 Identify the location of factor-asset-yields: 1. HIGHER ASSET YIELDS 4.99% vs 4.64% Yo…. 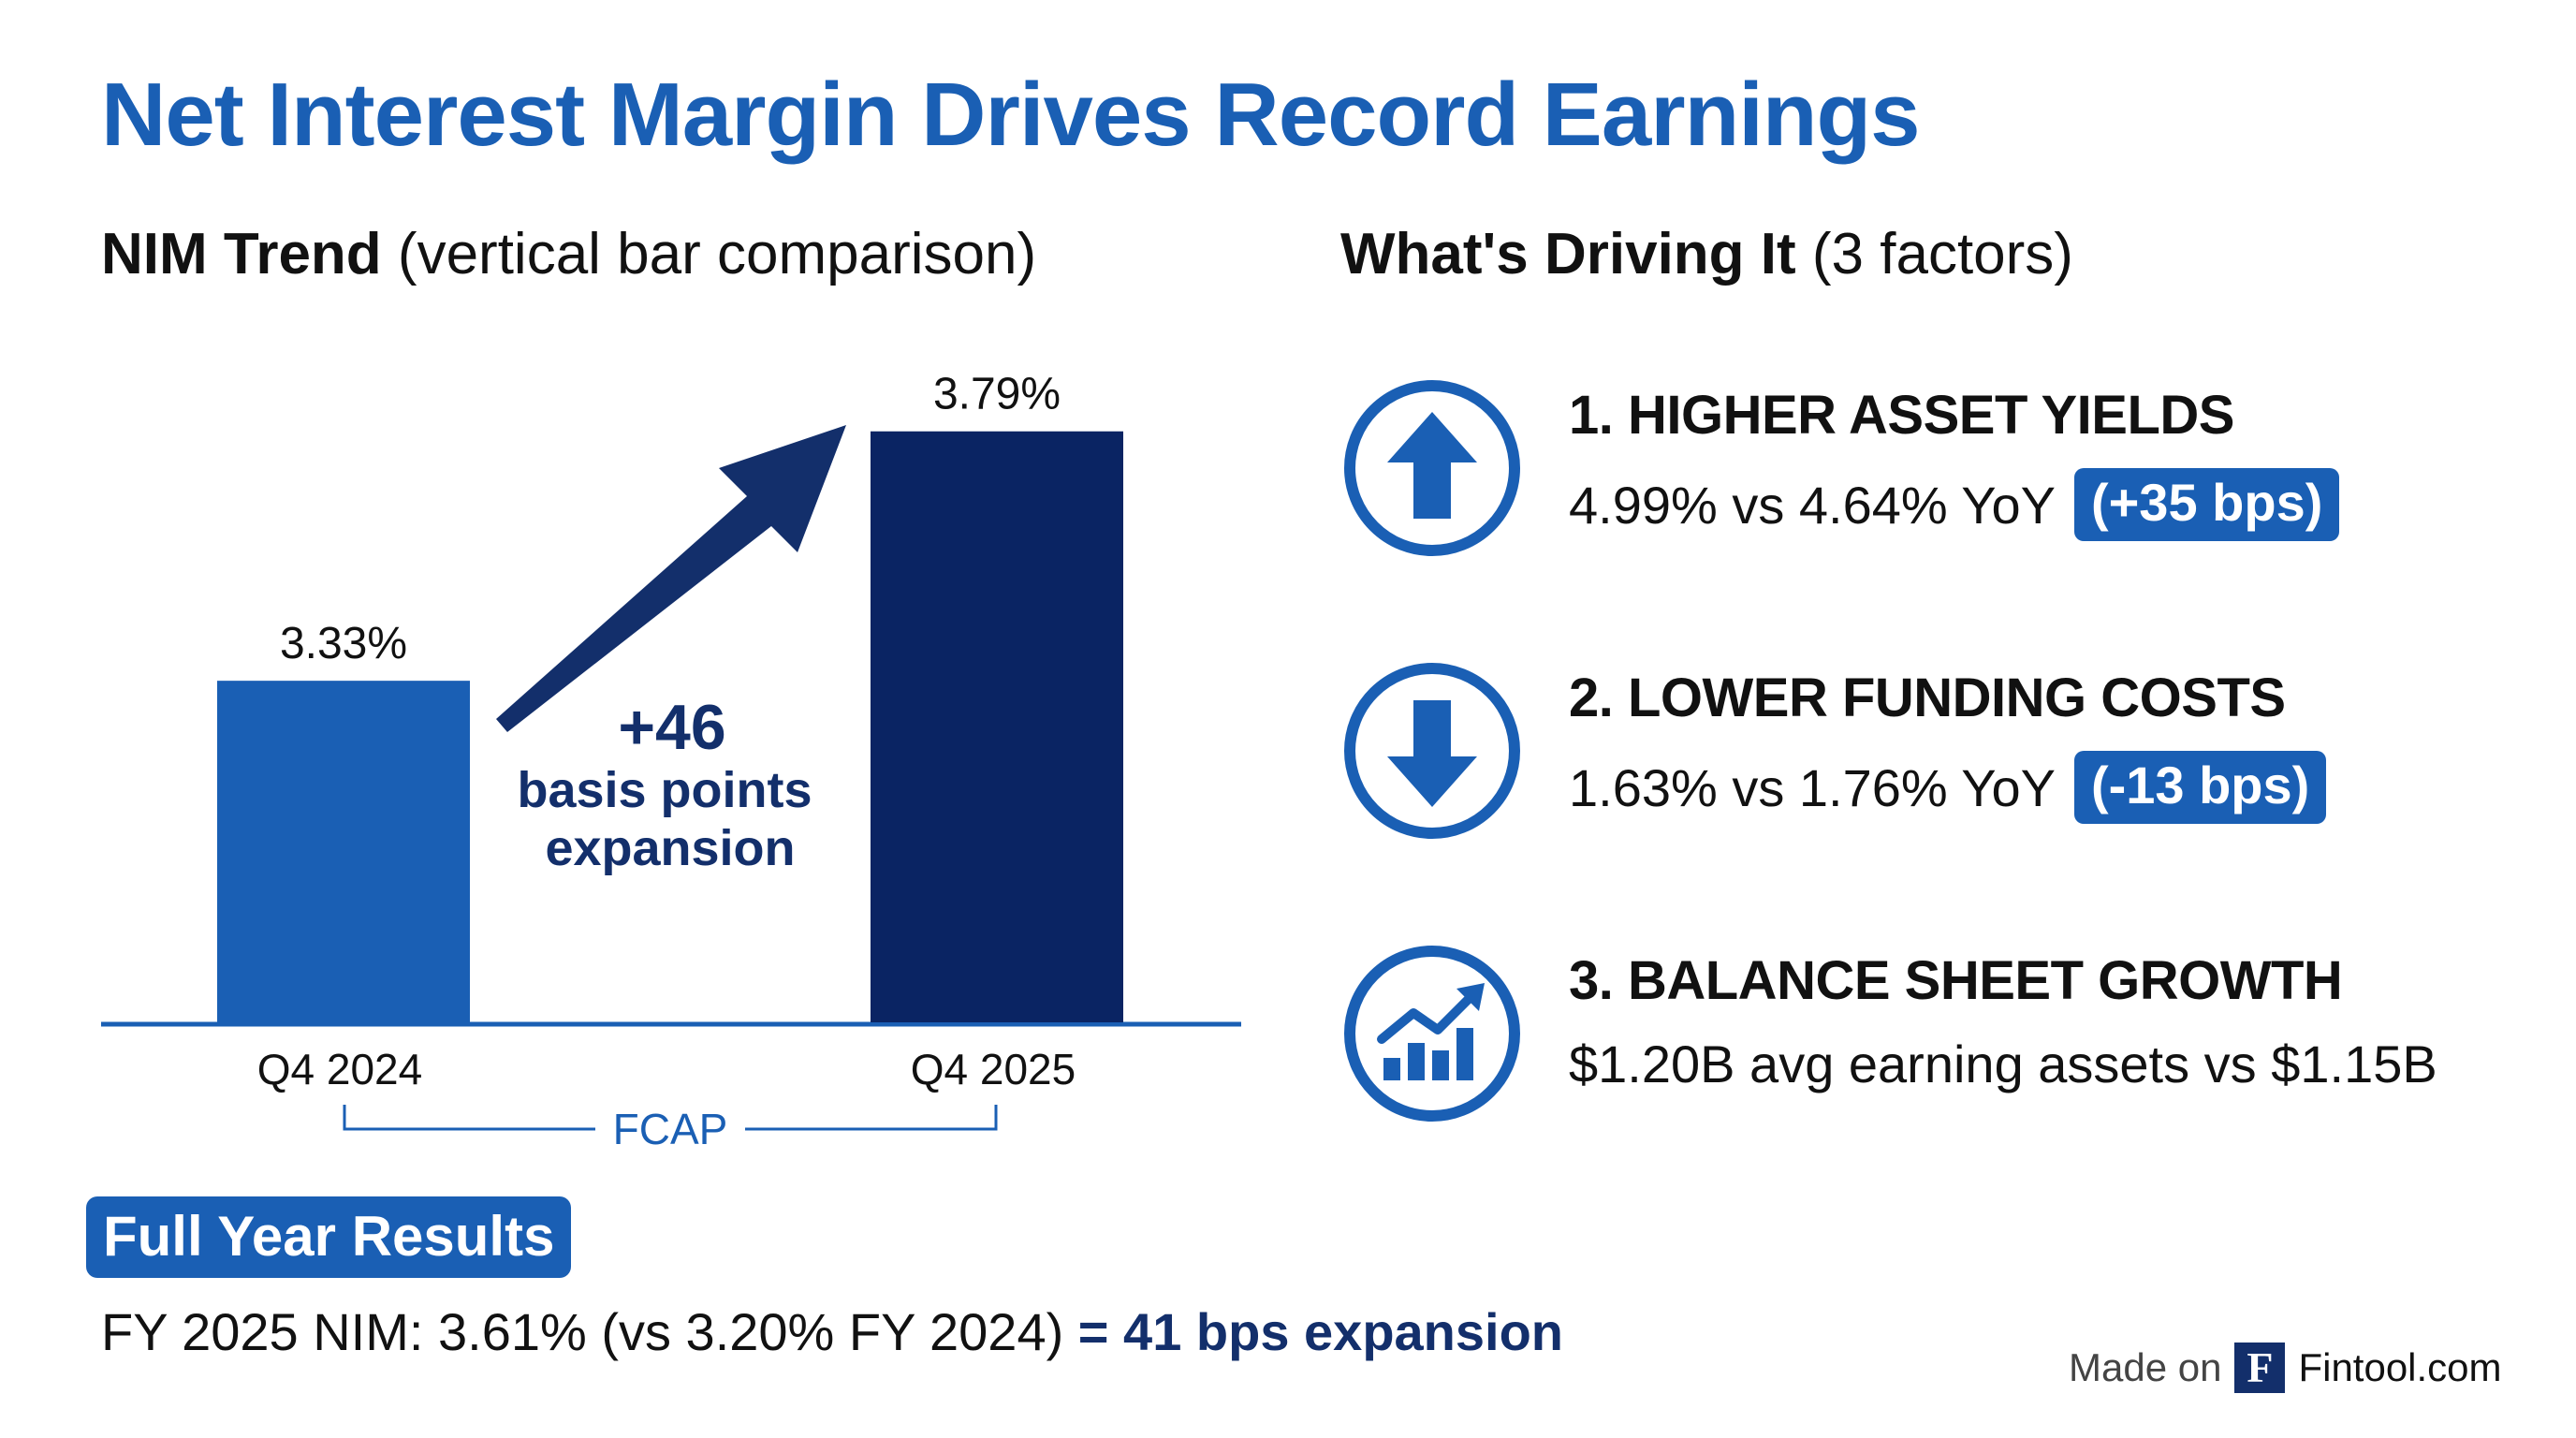
(1949, 470).